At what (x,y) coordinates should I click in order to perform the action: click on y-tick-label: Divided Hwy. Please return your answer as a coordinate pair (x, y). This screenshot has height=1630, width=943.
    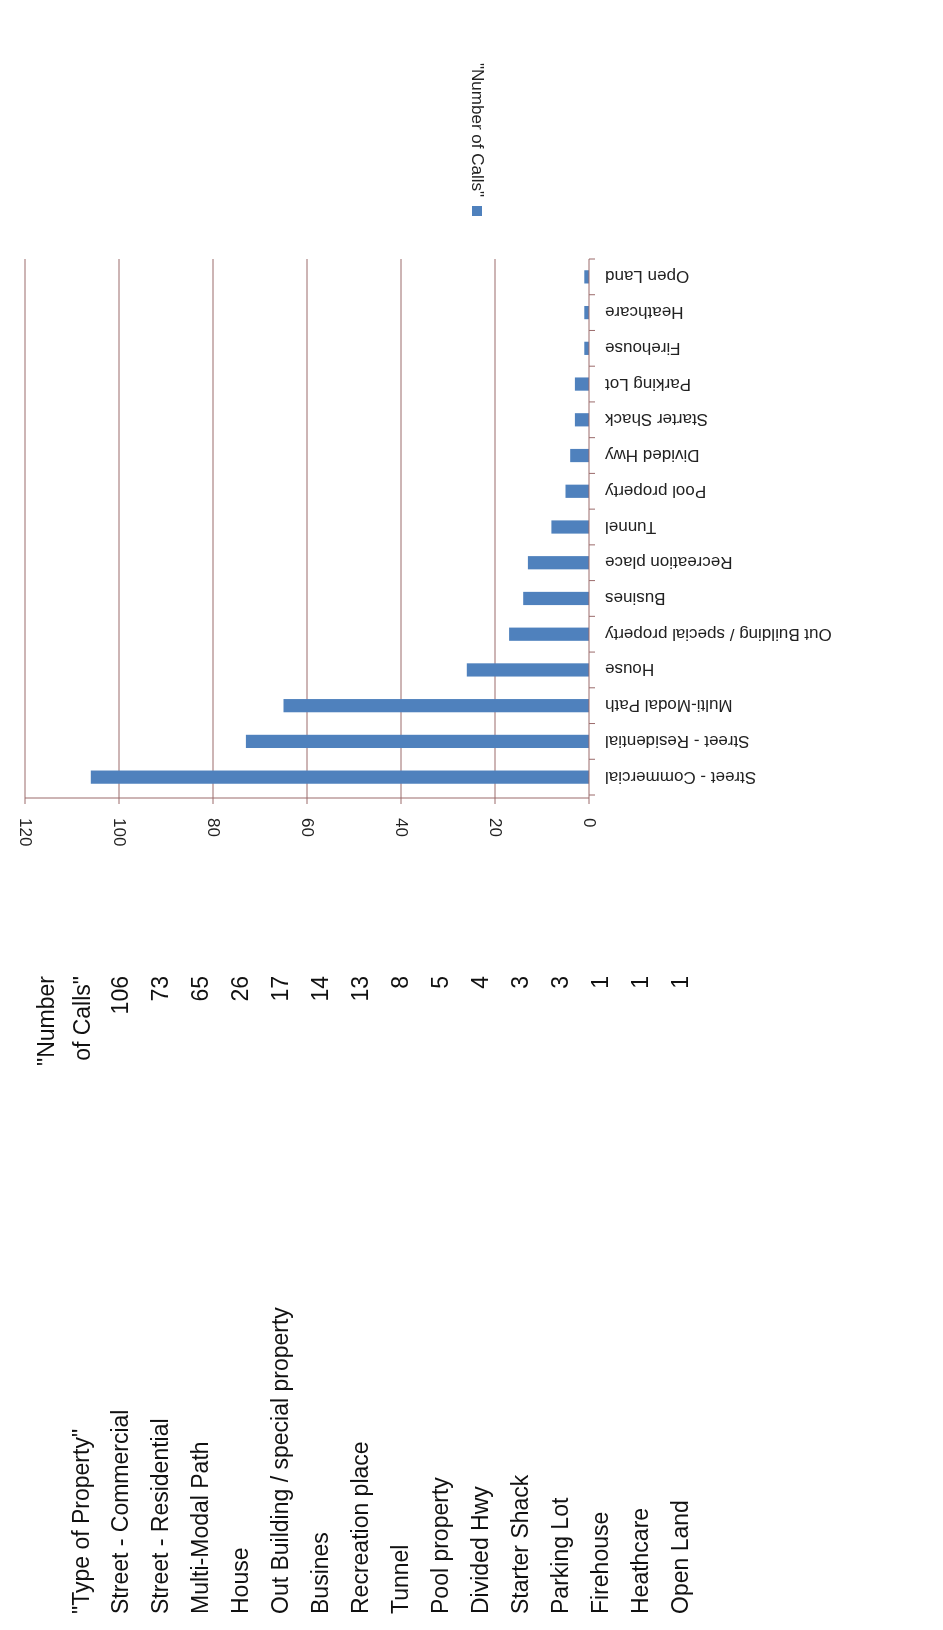
    Looking at the image, I should click on (652, 456).